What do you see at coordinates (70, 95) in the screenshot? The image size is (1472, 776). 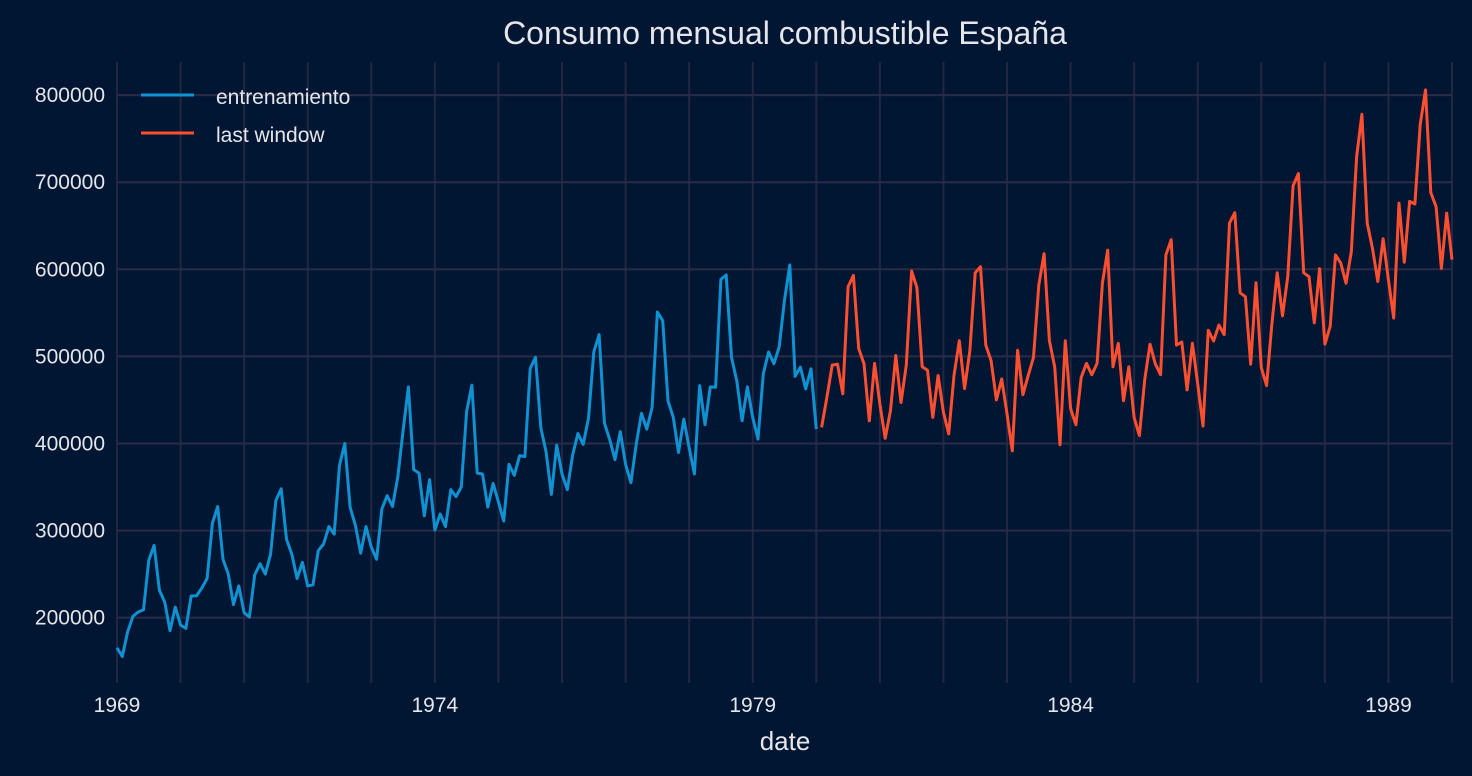 I see `y-tick-label: 800000` at bounding box center [70, 95].